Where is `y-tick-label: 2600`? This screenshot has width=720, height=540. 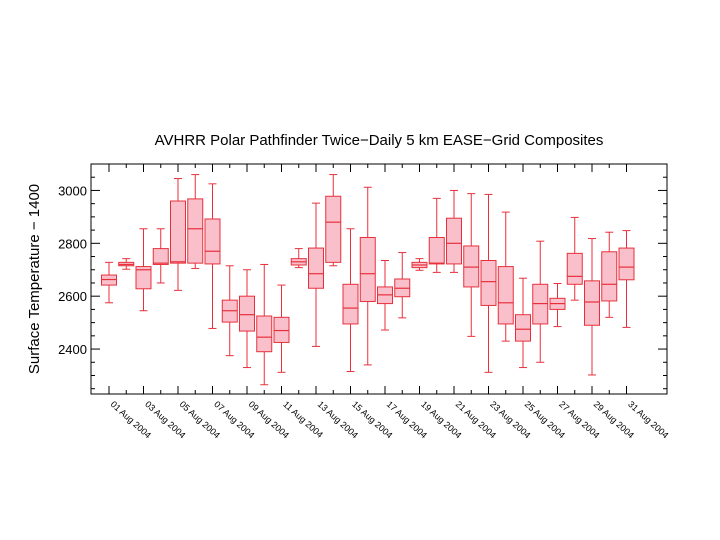
y-tick-label: 2600 is located at coordinates (72, 296).